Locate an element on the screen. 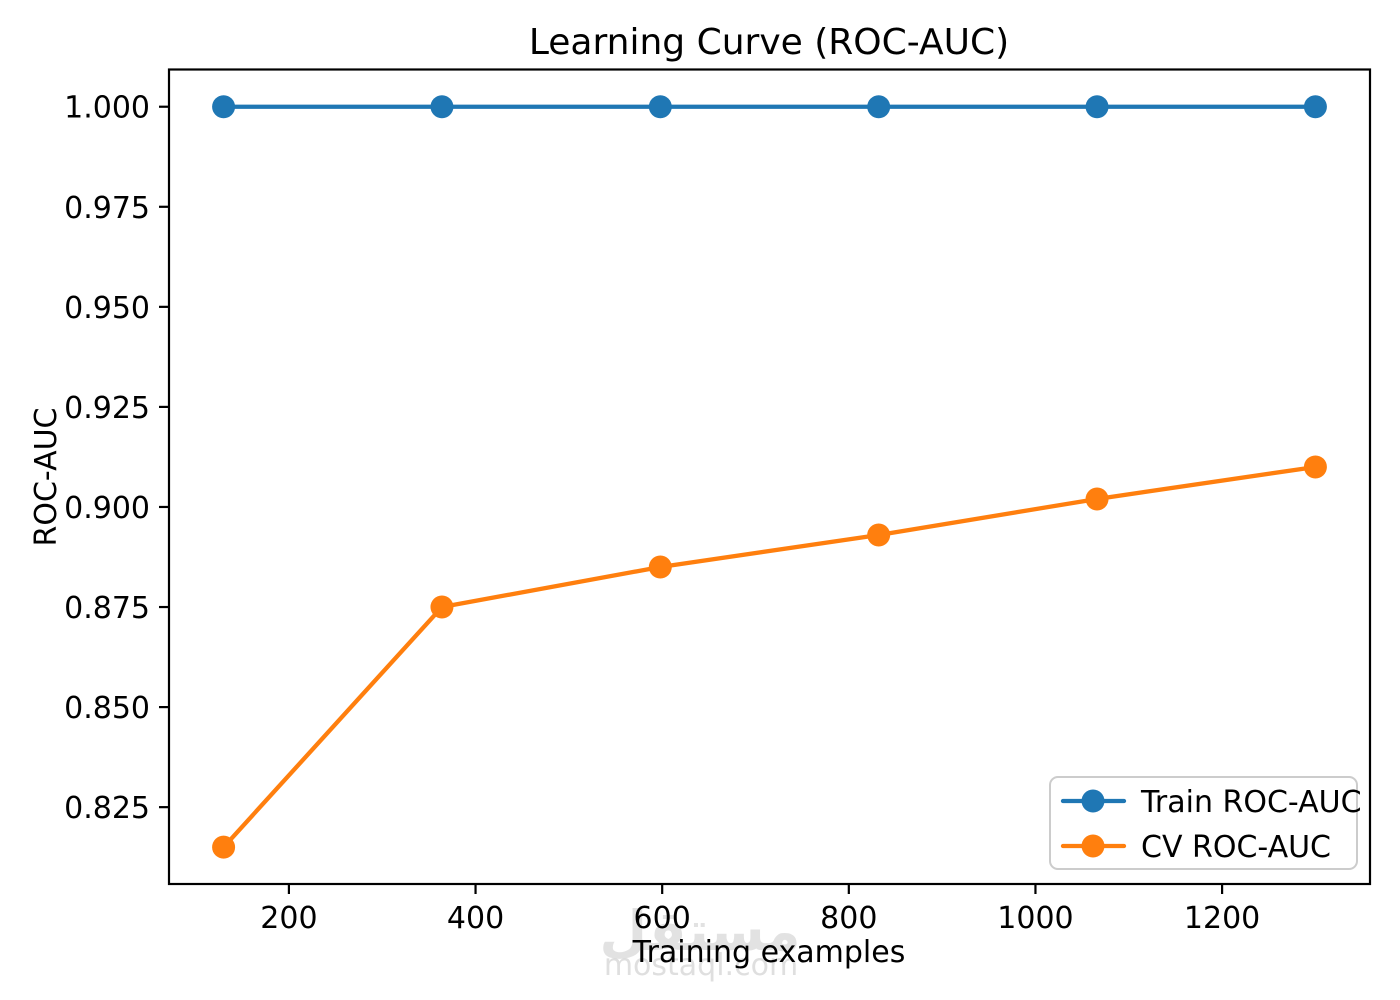 The image size is (1400, 1000). chart-title: Learning Curve (ROC-AUC) is located at coordinates (769, 42).